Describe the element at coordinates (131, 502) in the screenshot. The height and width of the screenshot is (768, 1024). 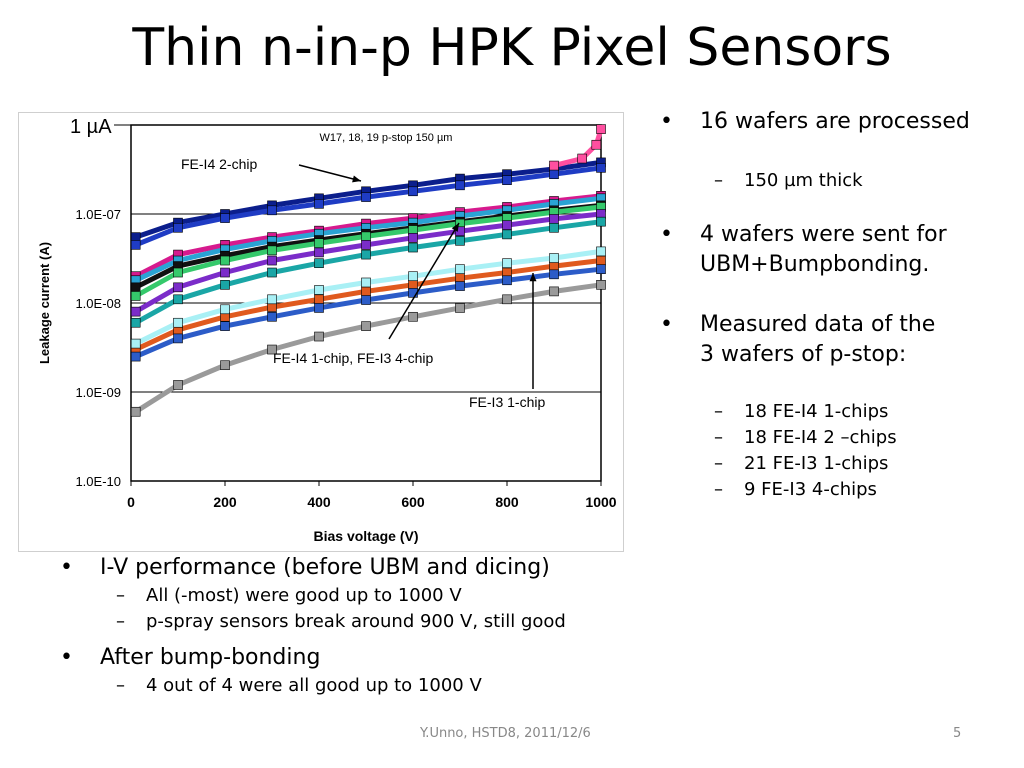
I see `x-tick-label: 0` at that location.